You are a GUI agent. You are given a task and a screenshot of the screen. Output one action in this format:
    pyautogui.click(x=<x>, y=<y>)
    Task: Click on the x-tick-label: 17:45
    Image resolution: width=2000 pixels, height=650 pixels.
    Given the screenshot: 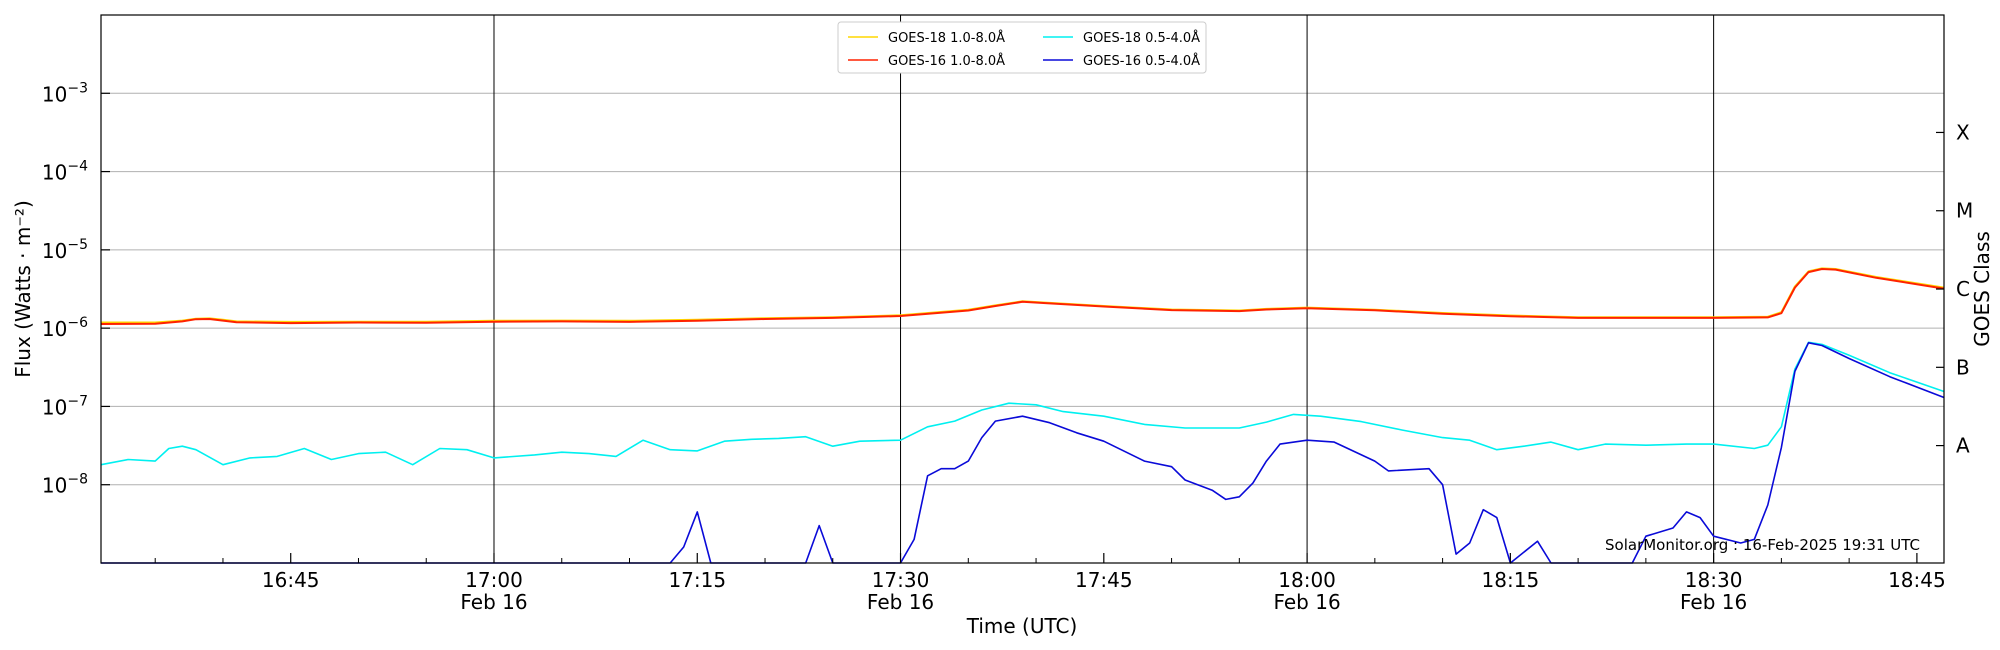 What is the action you would take?
    pyautogui.click(x=1104, y=580)
    